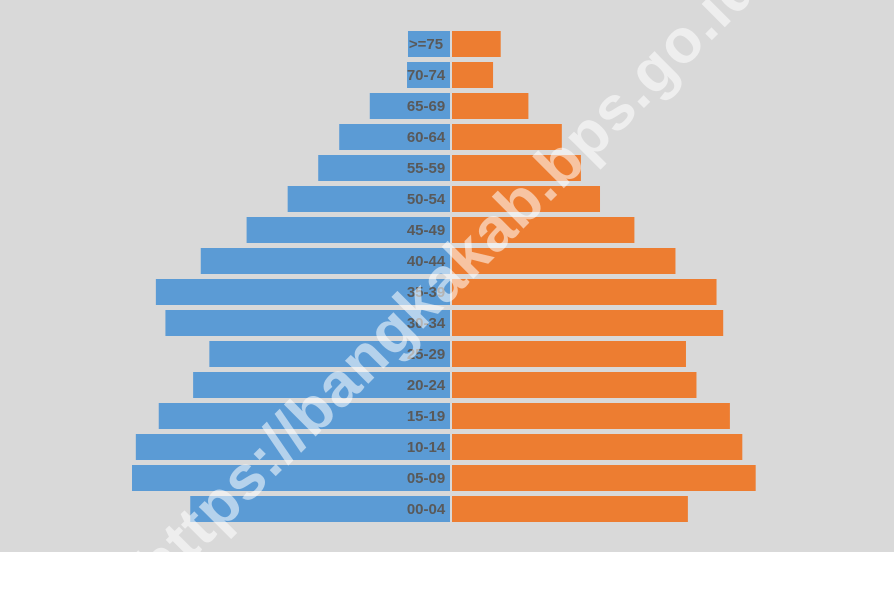 This screenshot has height=602, width=894. What do you see at coordinates (426, 199) in the screenshot?
I see `age-label-50-54: 50-54` at bounding box center [426, 199].